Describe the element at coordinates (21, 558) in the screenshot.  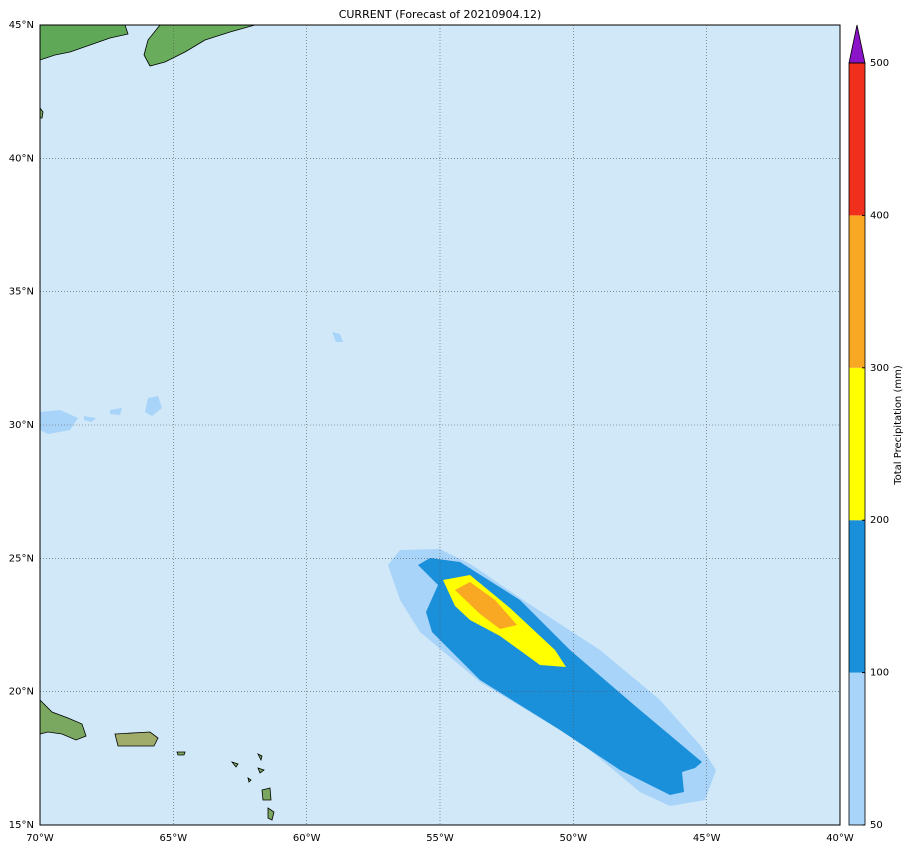
I see `y-tick-label: 25°N` at that location.